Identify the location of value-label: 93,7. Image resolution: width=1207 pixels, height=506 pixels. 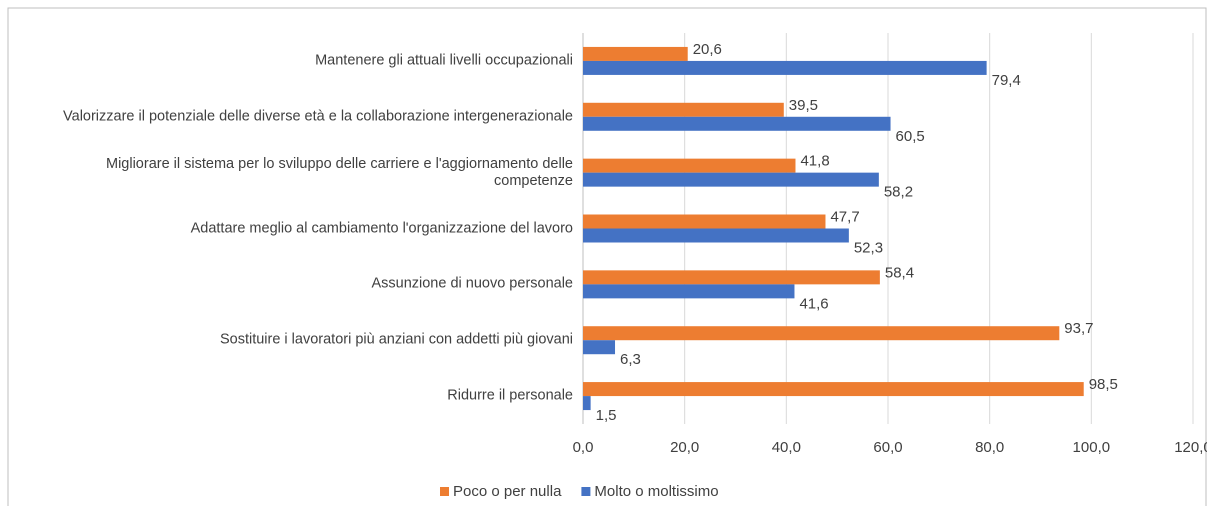
(1078, 328).